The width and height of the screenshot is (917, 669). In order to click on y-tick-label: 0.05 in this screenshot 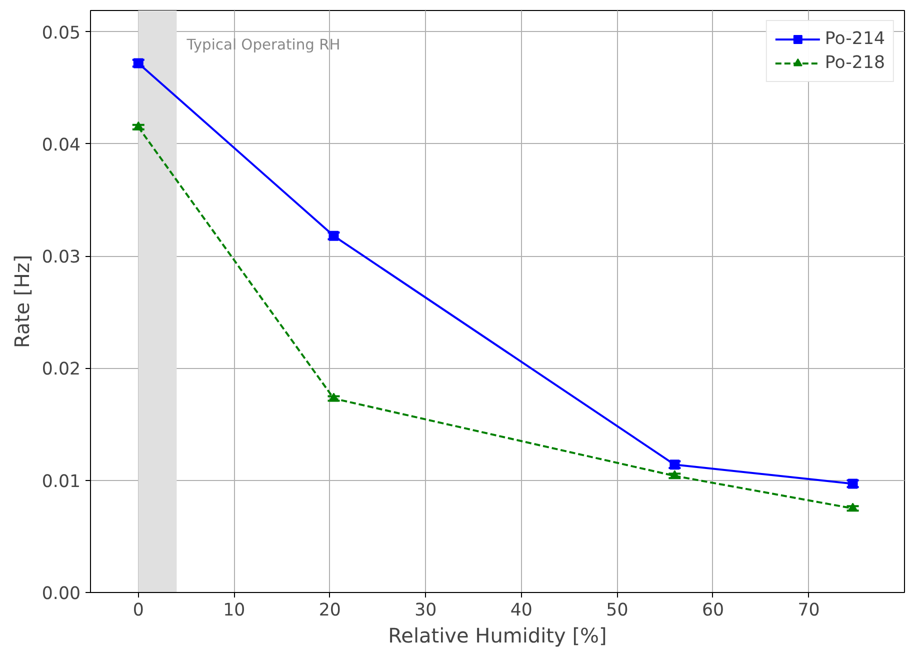, I will do `click(61, 33)`.